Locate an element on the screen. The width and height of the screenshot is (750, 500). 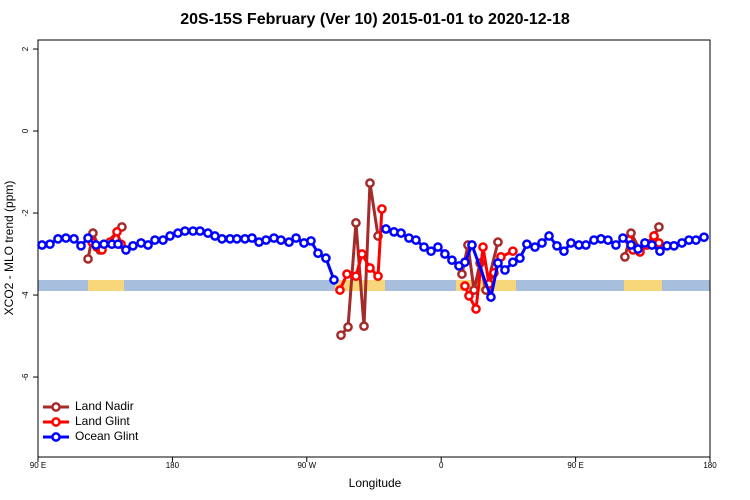
x-axis-label: Longitude is located at coordinates (375, 483).